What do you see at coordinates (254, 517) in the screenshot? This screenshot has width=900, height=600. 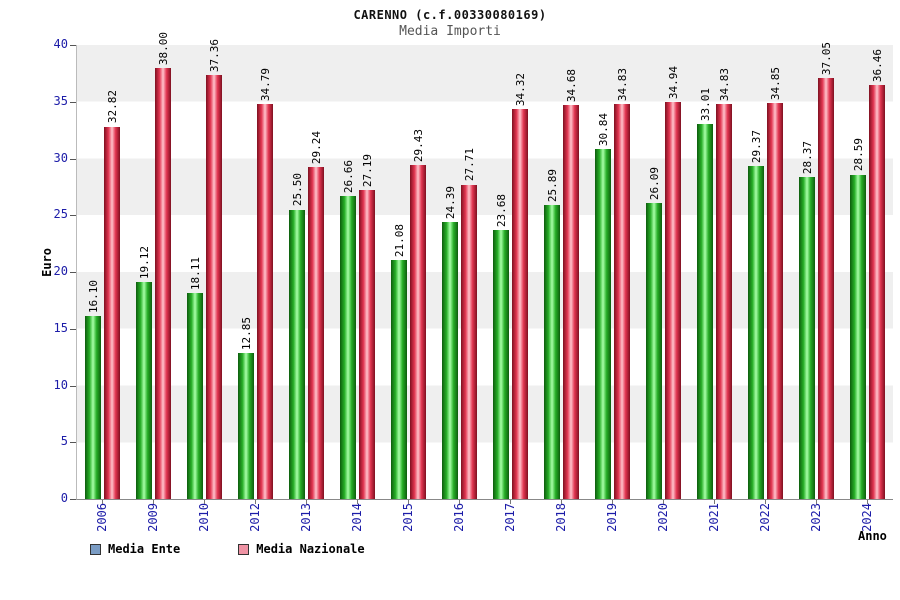 I see `x-tick-label: 2012` at bounding box center [254, 517].